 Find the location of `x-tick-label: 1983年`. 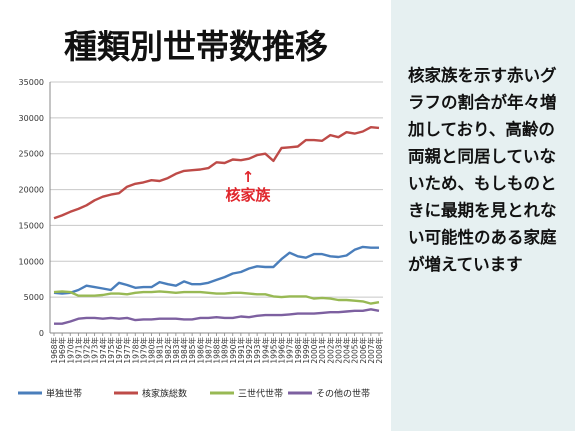

x-tick-label: 1983年 is located at coordinates (176, 350).